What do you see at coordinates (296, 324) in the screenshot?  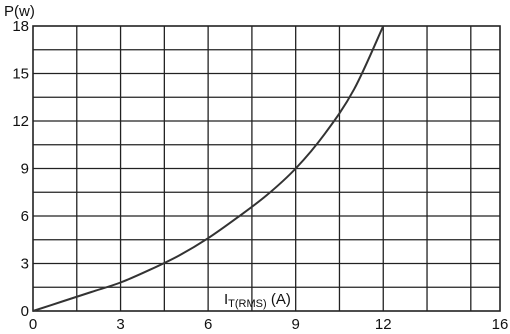 I see `x-tick-label: 9` at bounding box center [296, 324].